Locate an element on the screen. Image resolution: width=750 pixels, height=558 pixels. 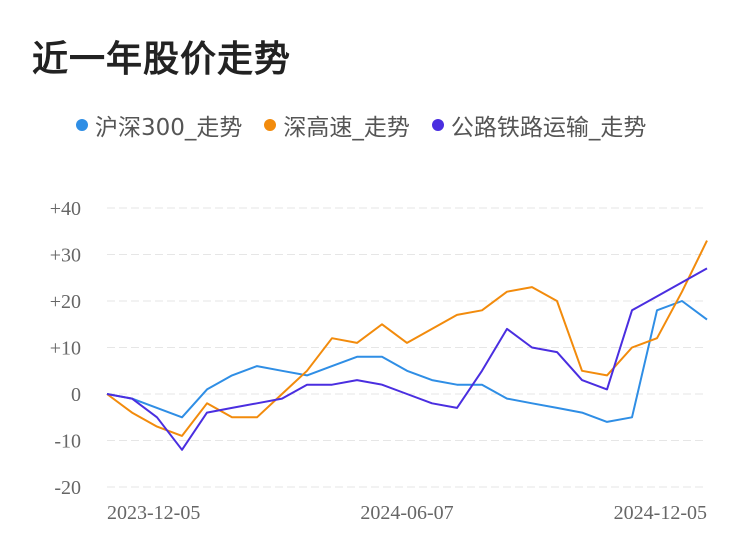
legend-dot-transport is located at coordinates (437, 125).